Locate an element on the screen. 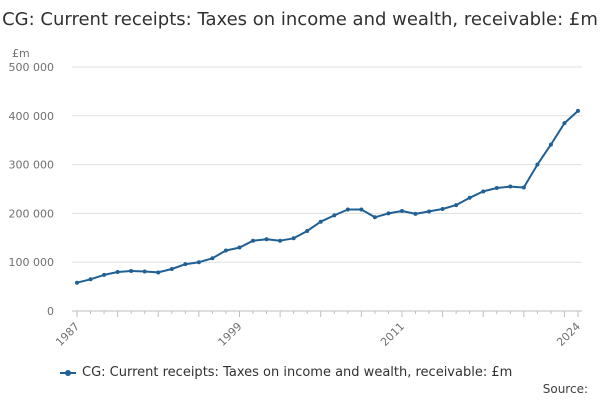 The height and width of the screenshot is (400, 600). y-tick-label: 500 000 is located at coordinates (32, 67).